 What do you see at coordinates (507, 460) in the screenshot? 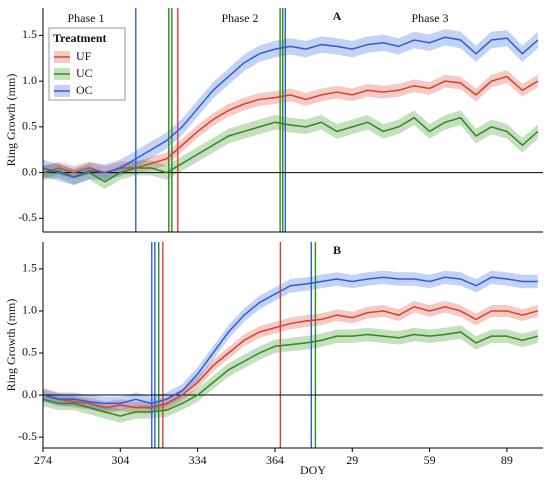
I see `x-tick-label: 89` at bounding box center [507, 460].